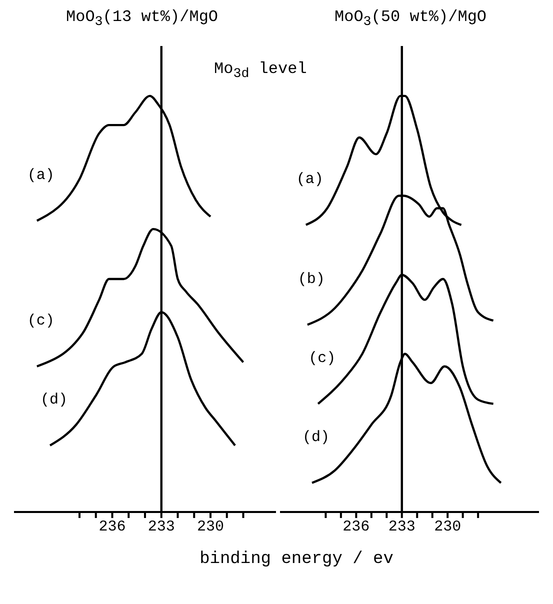 The image size is (553, 604). Describe the element at coordinates (296, 559) in the screenshot. I see `x-axis-title: binding energy / ev` at that location.